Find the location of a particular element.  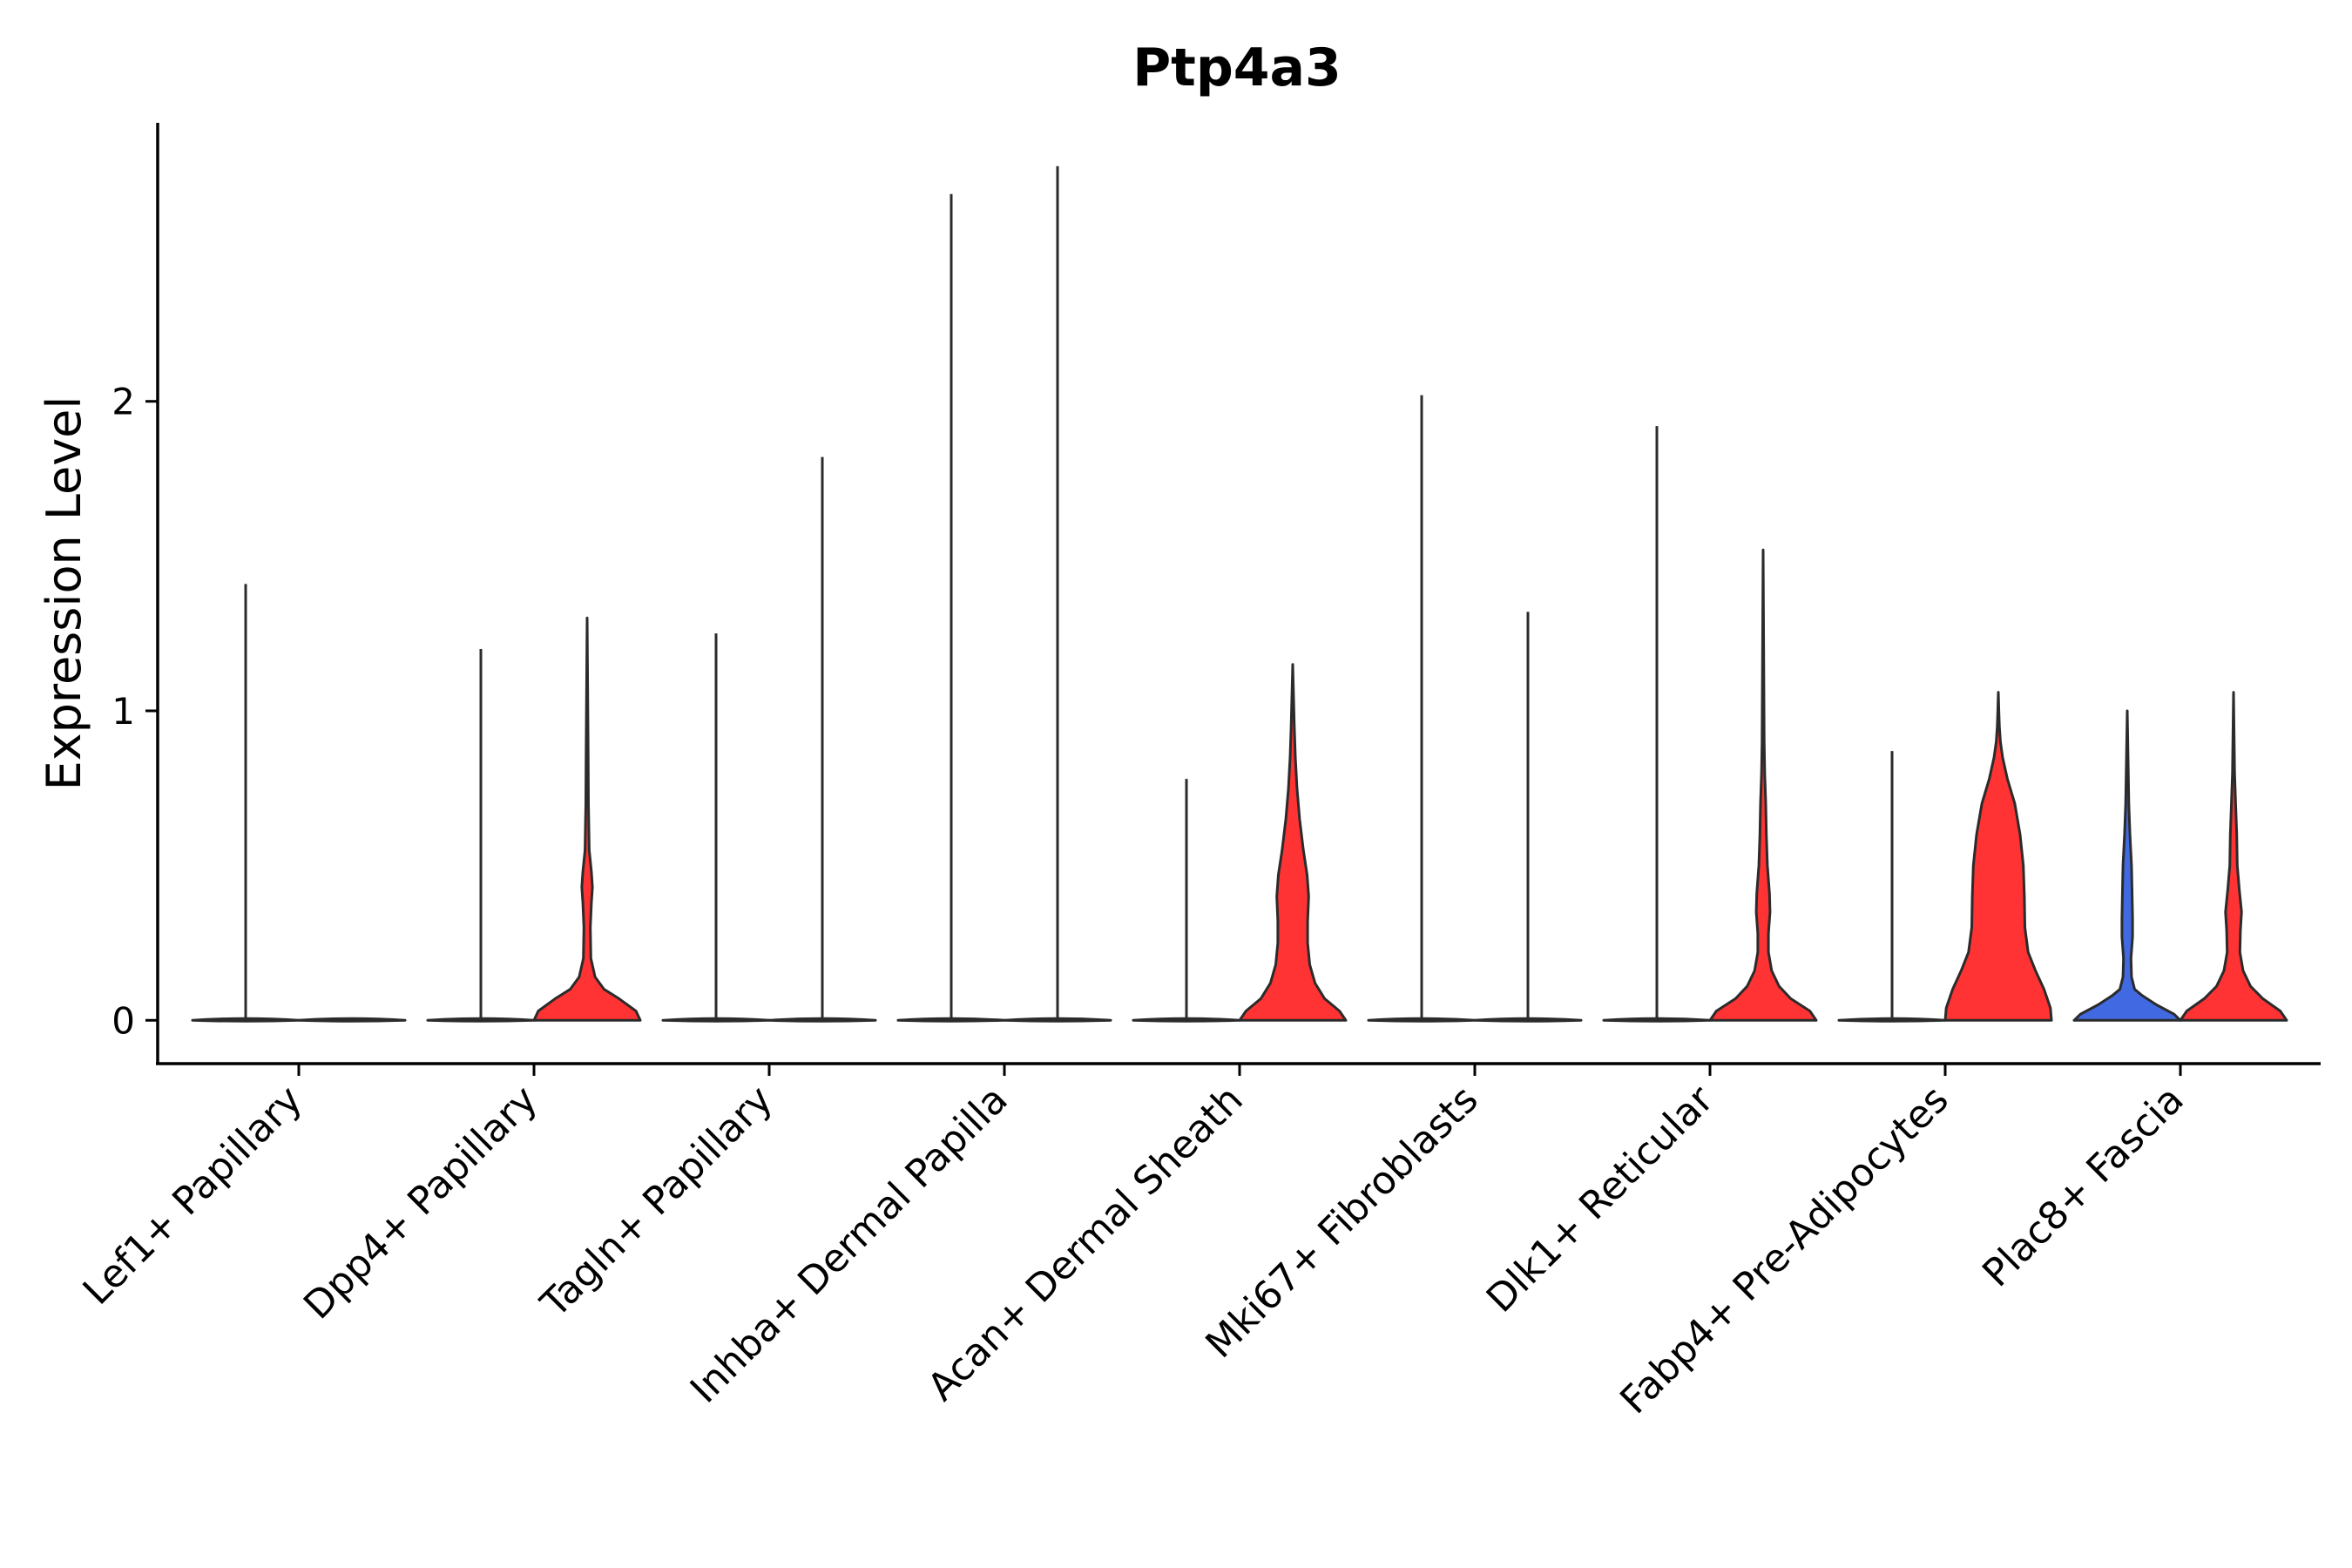

y-axis-label: Expression Level is located at coordinates (64, 593).